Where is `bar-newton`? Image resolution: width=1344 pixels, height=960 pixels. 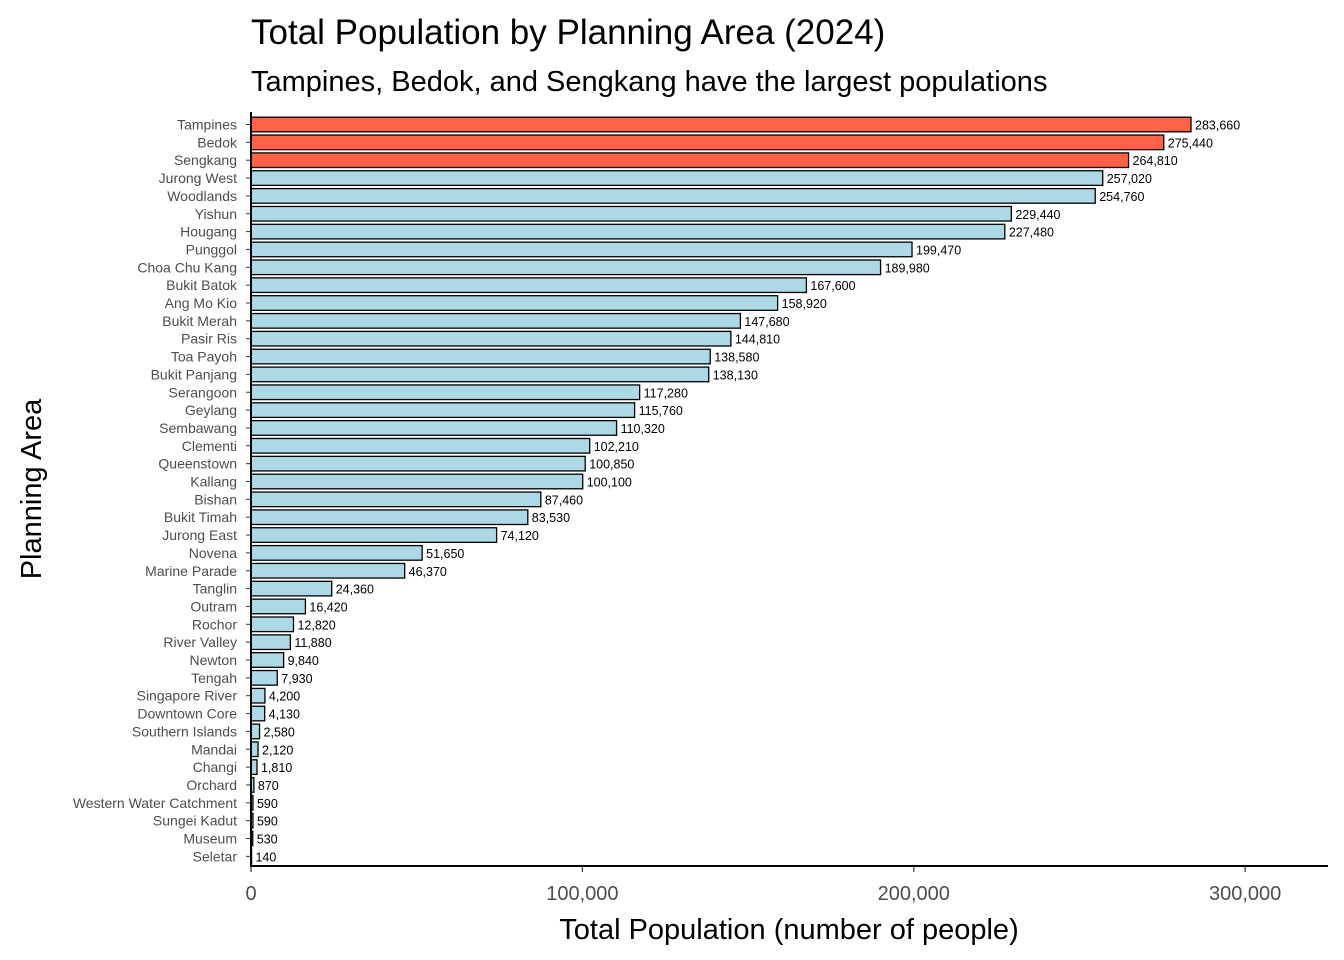
bar-newton is located at coordinates (267, 660).